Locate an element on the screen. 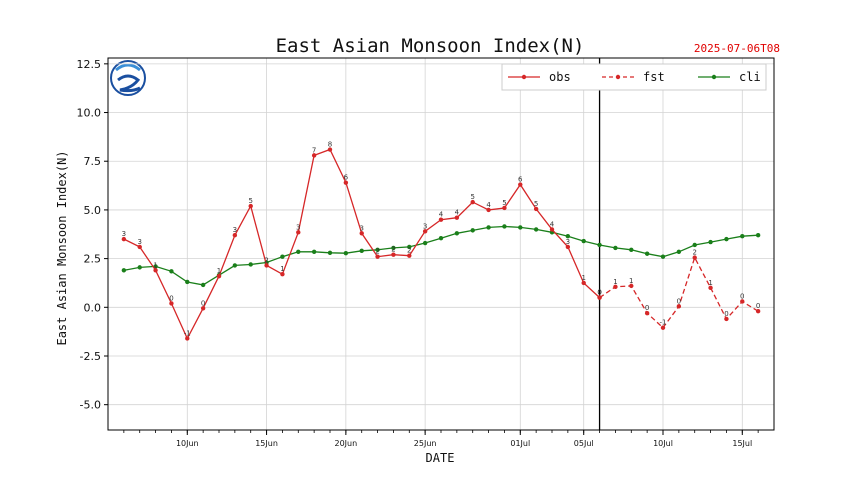 This screenshot has width=860, height=483. fst-data-label: -1 is located at coordinates (663, 323).